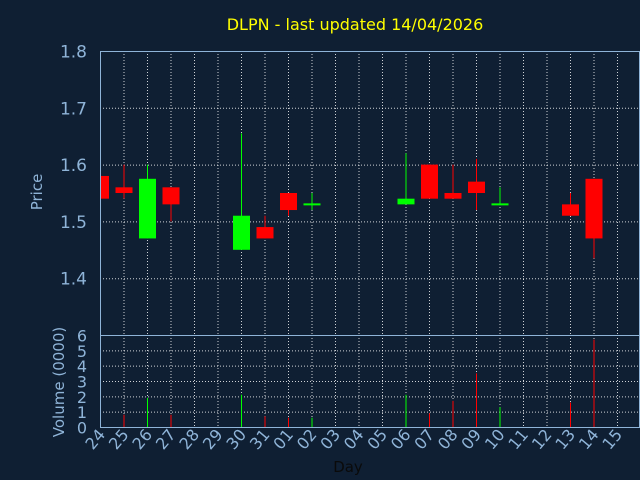  Describe the element at coordinates (213, 439) in the screenshot. I see `x-tick-label: 29` at that location.